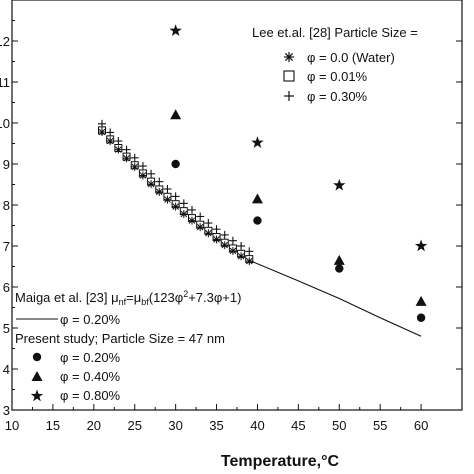 The image size is (474, 474). Describe the element at coordinates (257, 425) in the screenshot. I see `x-tick-label: 40` at that location.